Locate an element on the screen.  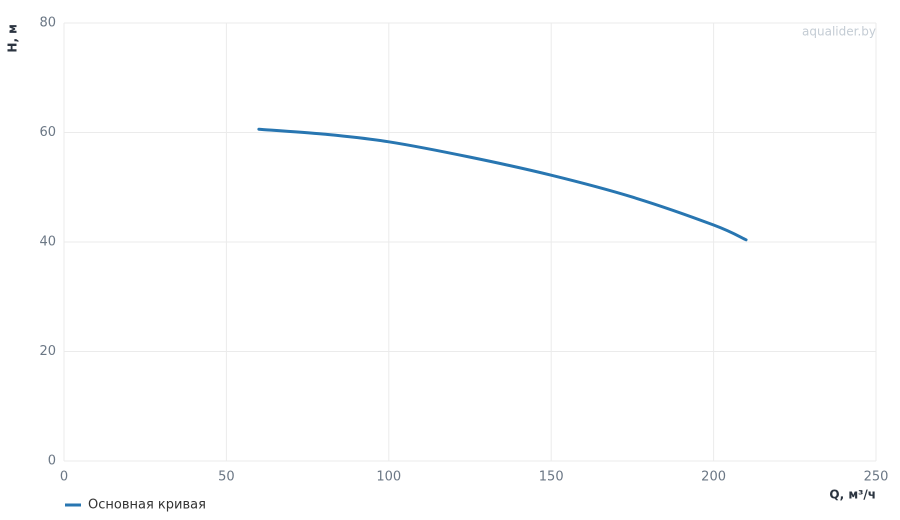
x-axis-label: Q, м³/ч is located at coordinates (852, 495).